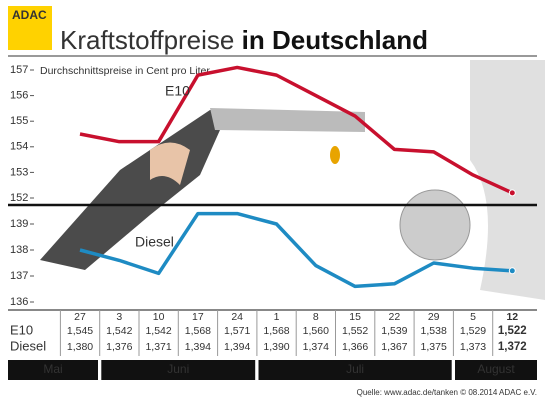 This screenshot has height=400, width=545. I want to click on month-label: August, so click(496, 369).